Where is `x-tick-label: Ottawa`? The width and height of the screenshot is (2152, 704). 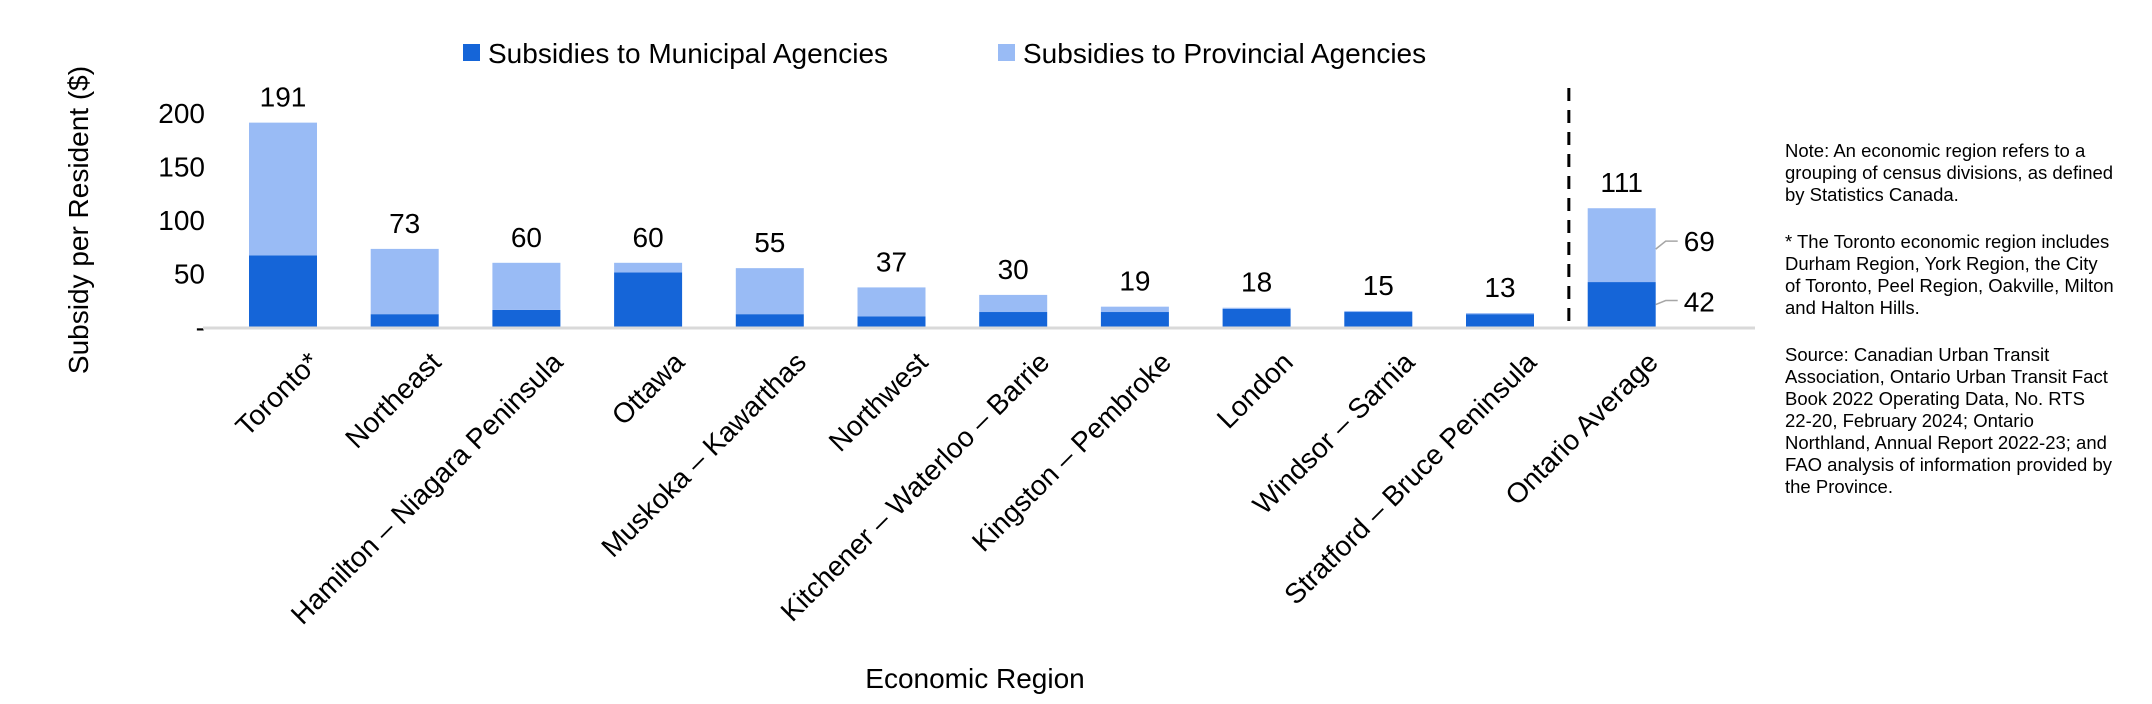 x-tick-label: Ottawa is located at coordinates (648, 388).